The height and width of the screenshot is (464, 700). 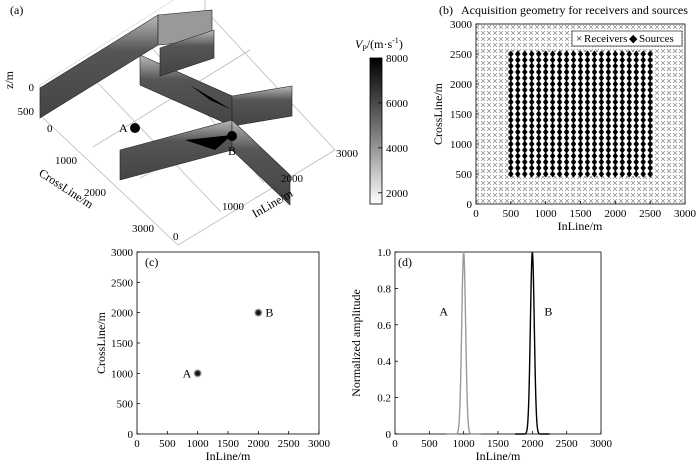 I want to click on colorbar: VP/(m·s-1) 8000 6000 4000 2000, so click(x=382, y=120).